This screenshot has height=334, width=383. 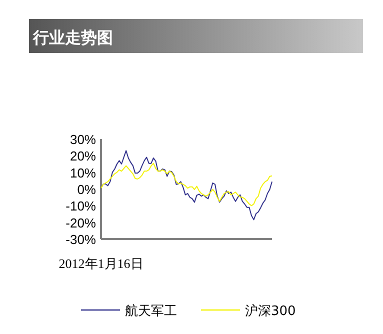 I want to click on y-tick-label: -10%, so click(x=81, y=206).